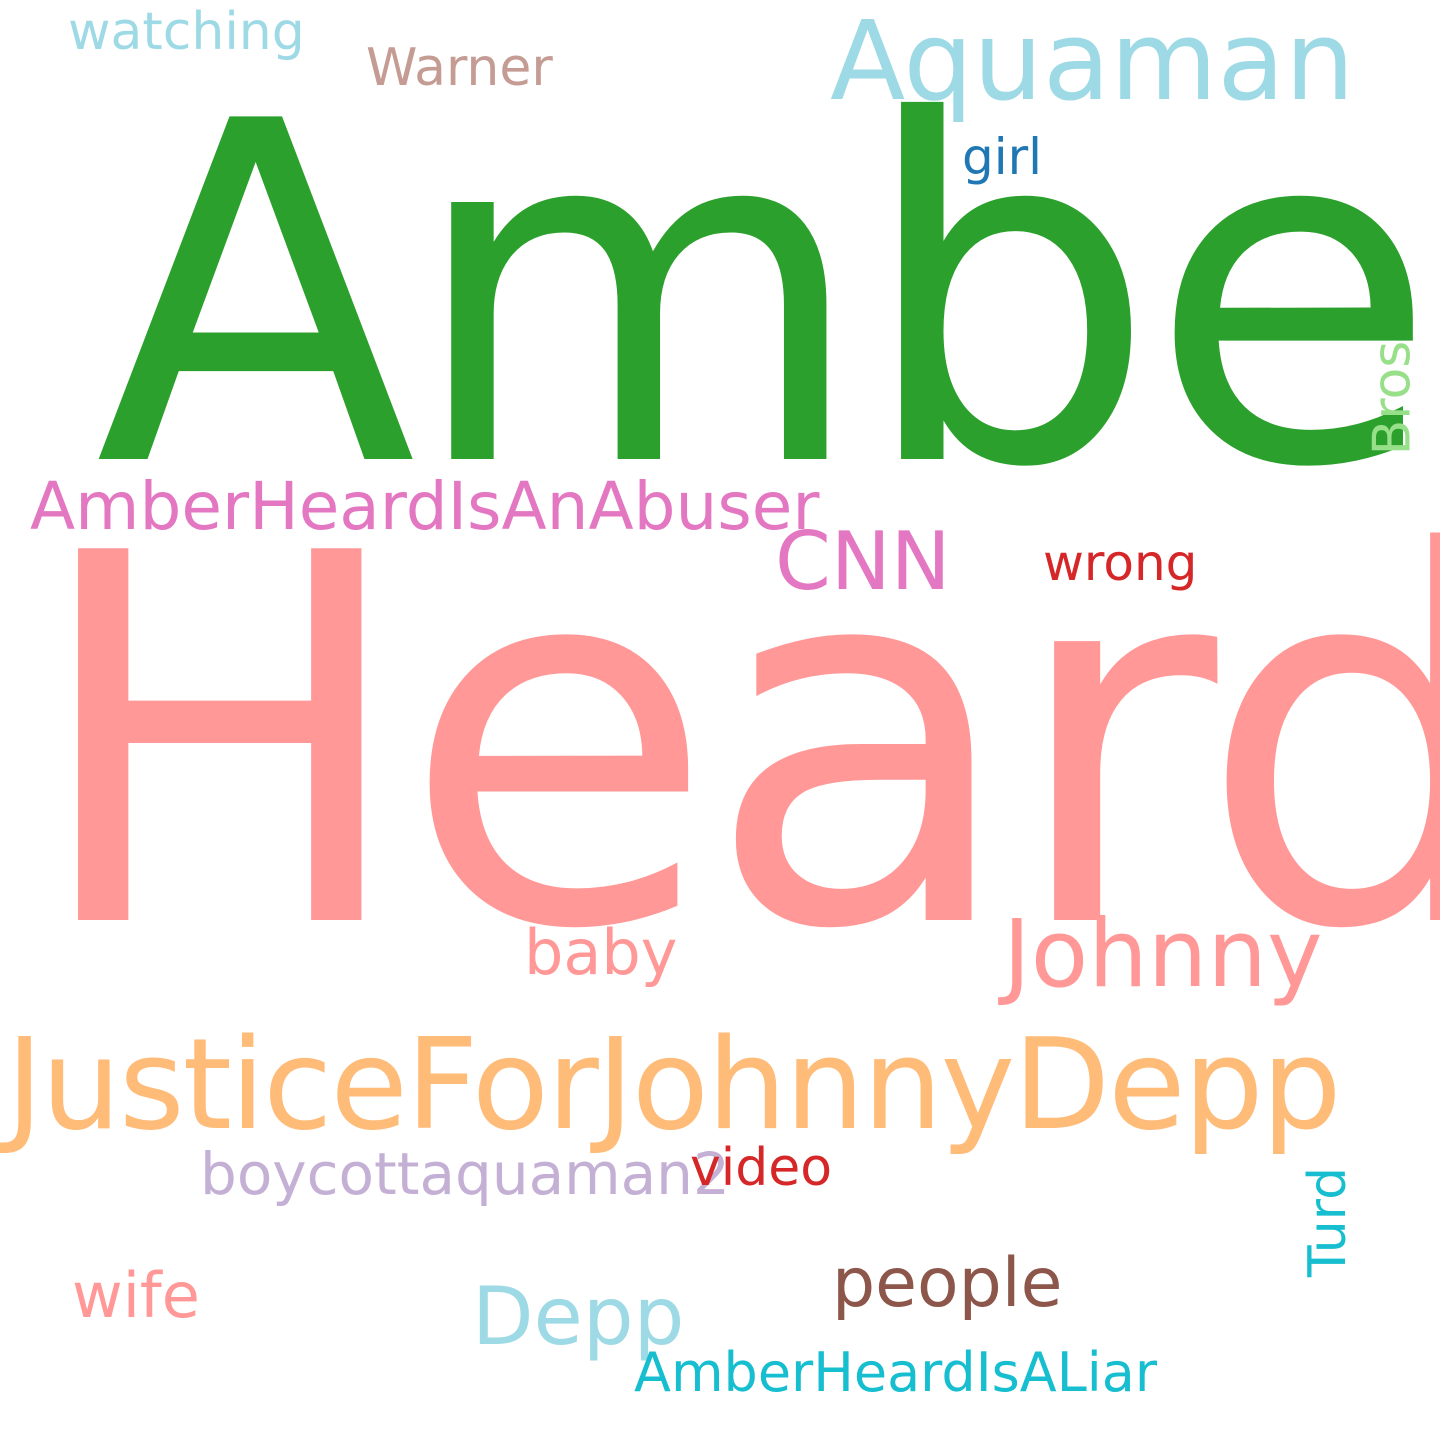  Describe the element at coordinates (1002, 157) in the screenshot. I see `word-girl: girl` at that location.